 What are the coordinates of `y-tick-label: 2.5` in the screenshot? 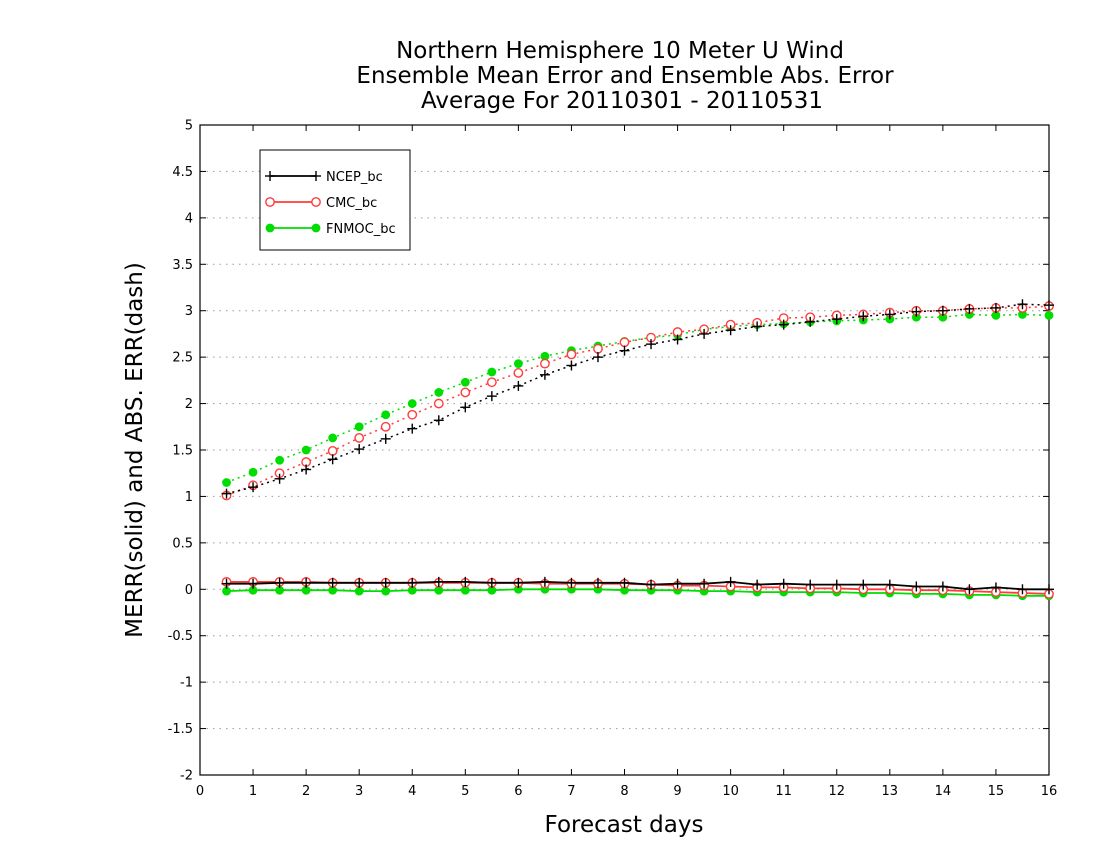 It's located at (182, 358).